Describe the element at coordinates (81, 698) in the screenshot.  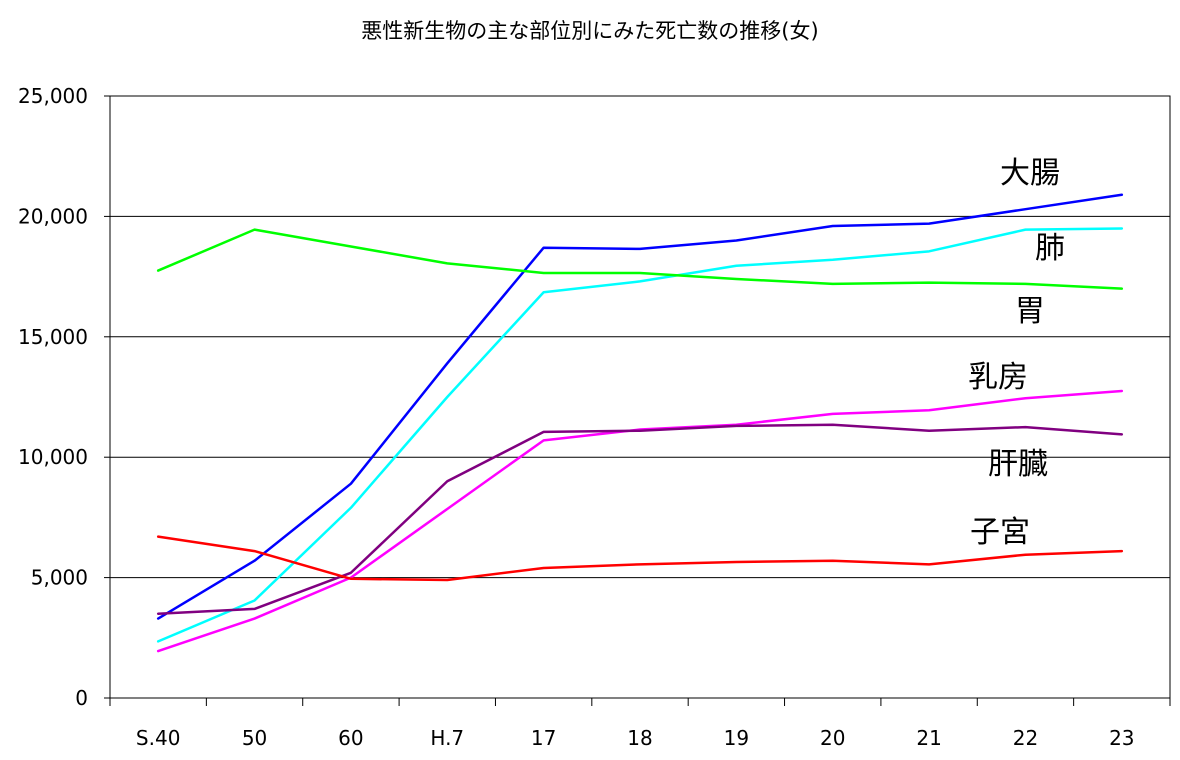
I see `y-tick-label: 0` at that location.